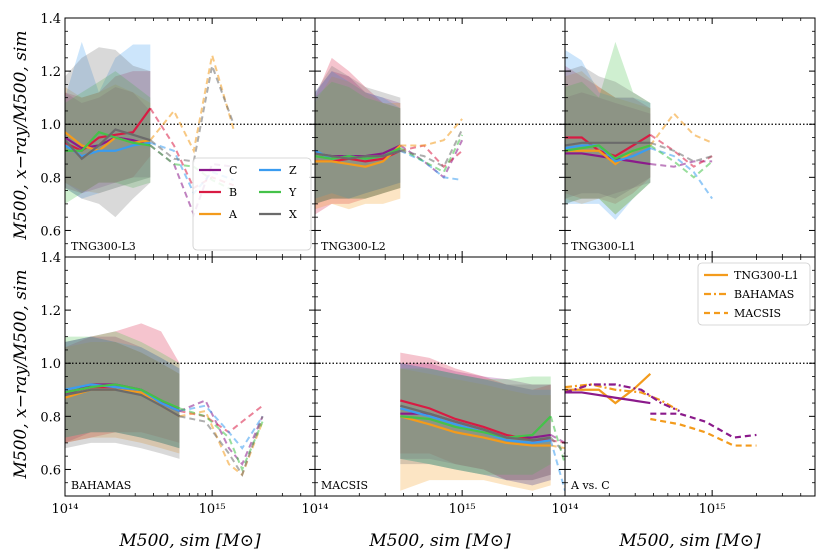 The image size is (830, 554). I want to click on x-axis-title-3: M500, sim [M⊙], so click(689, 541).